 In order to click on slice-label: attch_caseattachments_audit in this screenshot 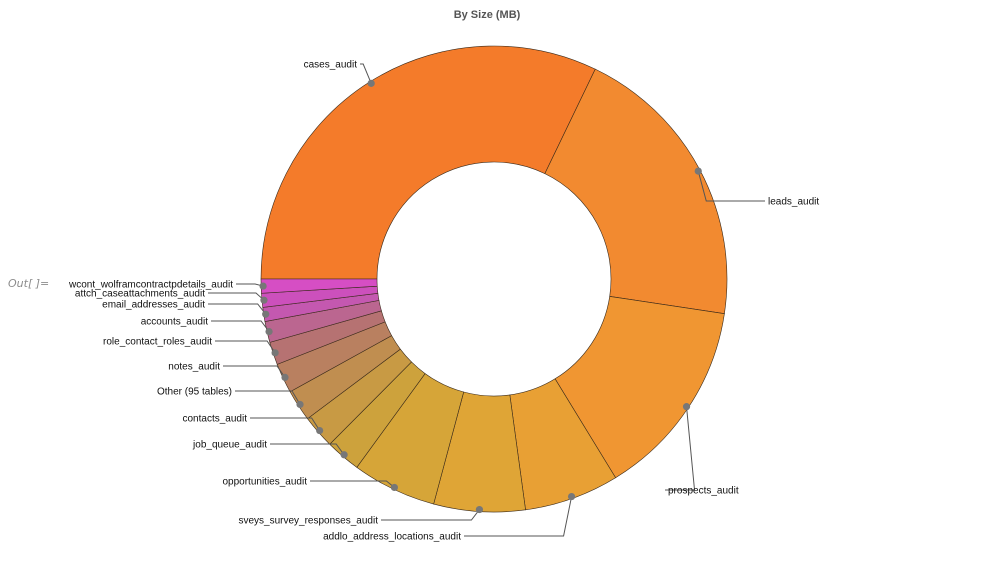, I will do `click(140, 294)`.